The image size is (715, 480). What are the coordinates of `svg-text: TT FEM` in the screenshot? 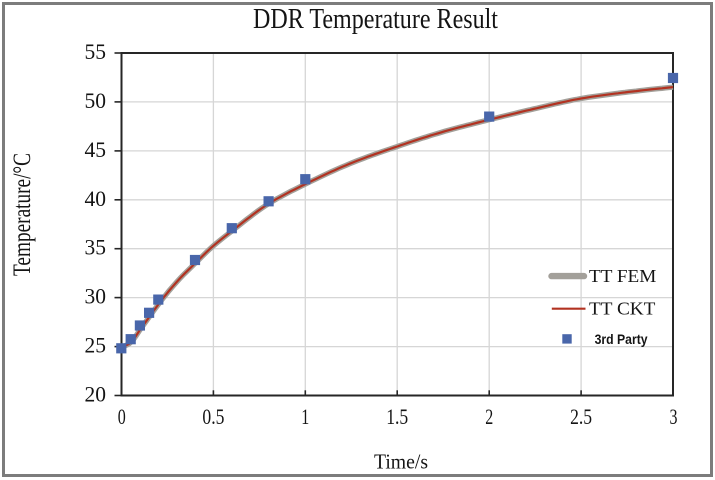 It's located at (622, 276).